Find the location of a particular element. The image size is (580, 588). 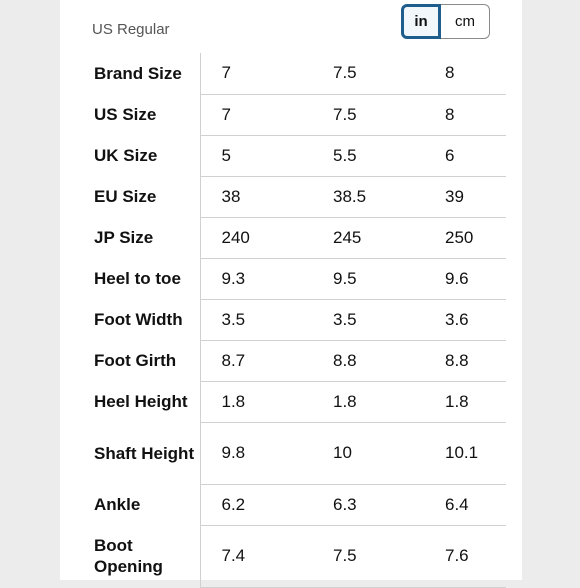

size-cell: 7.6 is located at coordinates (465, 556).